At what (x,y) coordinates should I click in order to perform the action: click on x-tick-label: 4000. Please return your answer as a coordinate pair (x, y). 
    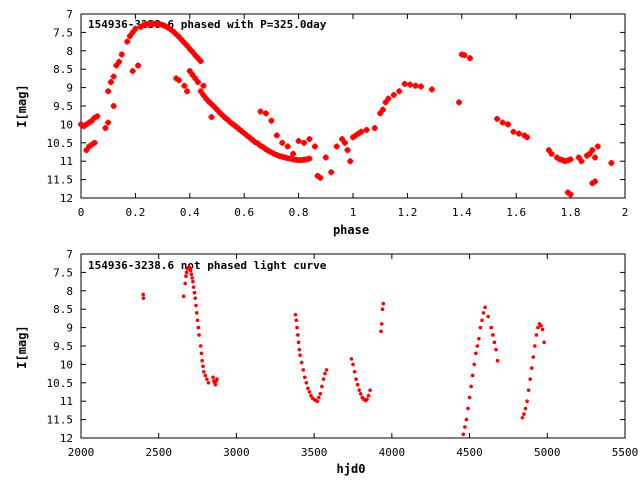
    Looking at the image, I should click on (392, 452).